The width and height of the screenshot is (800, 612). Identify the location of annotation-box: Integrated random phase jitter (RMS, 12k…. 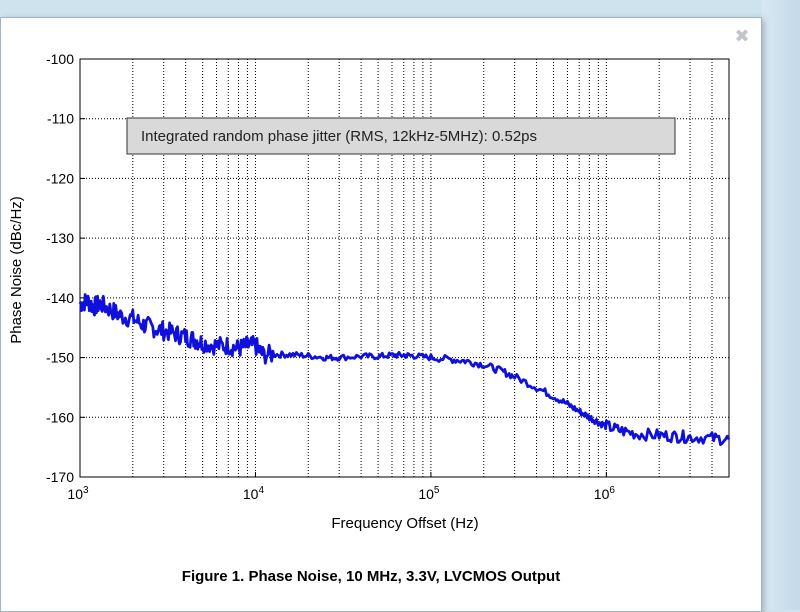
(401, 136).